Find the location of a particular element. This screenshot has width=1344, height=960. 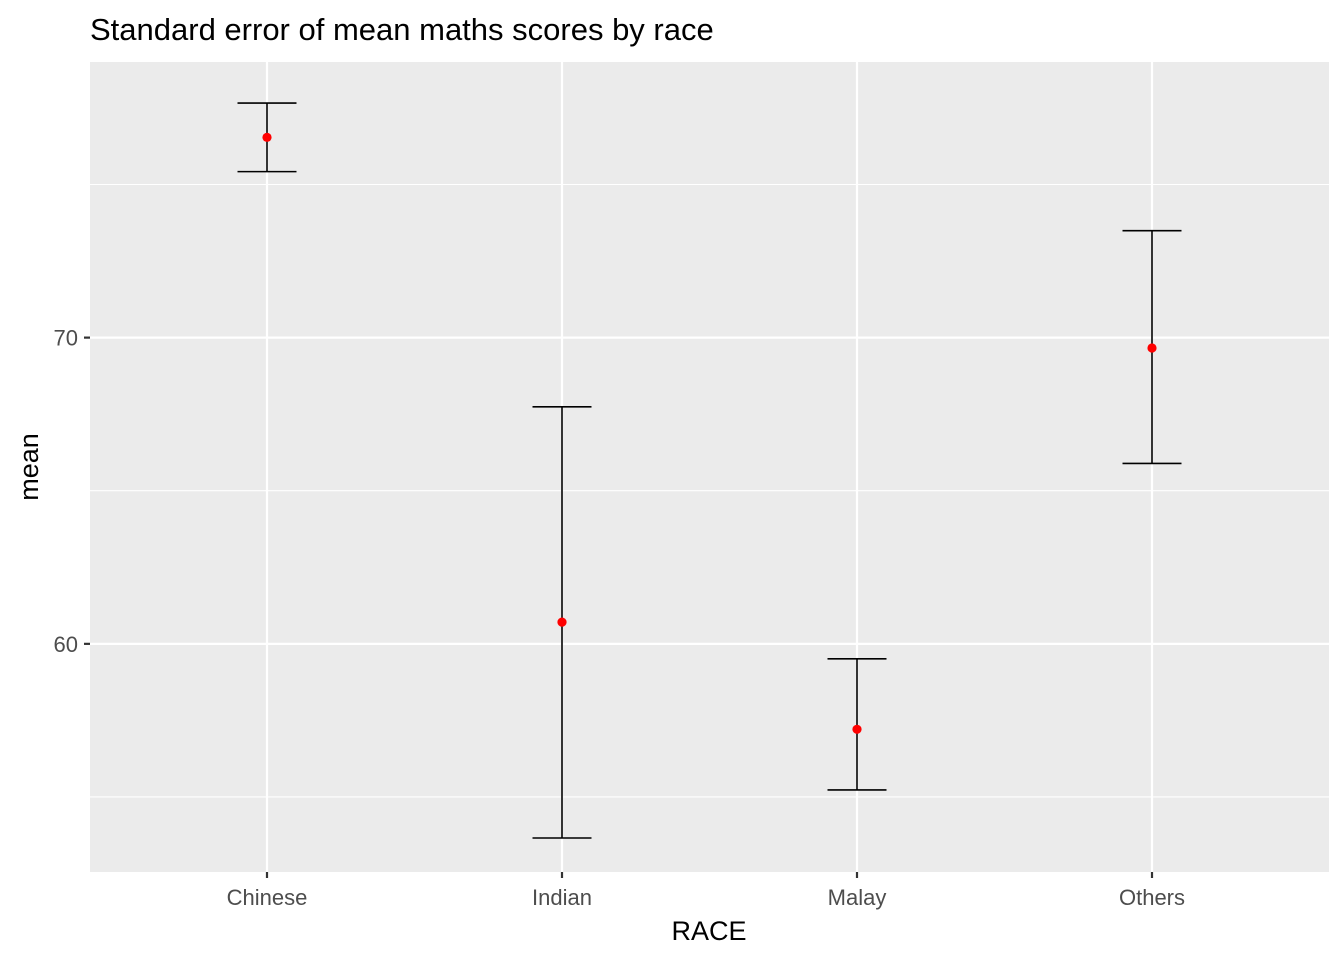

x-tick-label: Chinese is located at coordinates (267, 897).